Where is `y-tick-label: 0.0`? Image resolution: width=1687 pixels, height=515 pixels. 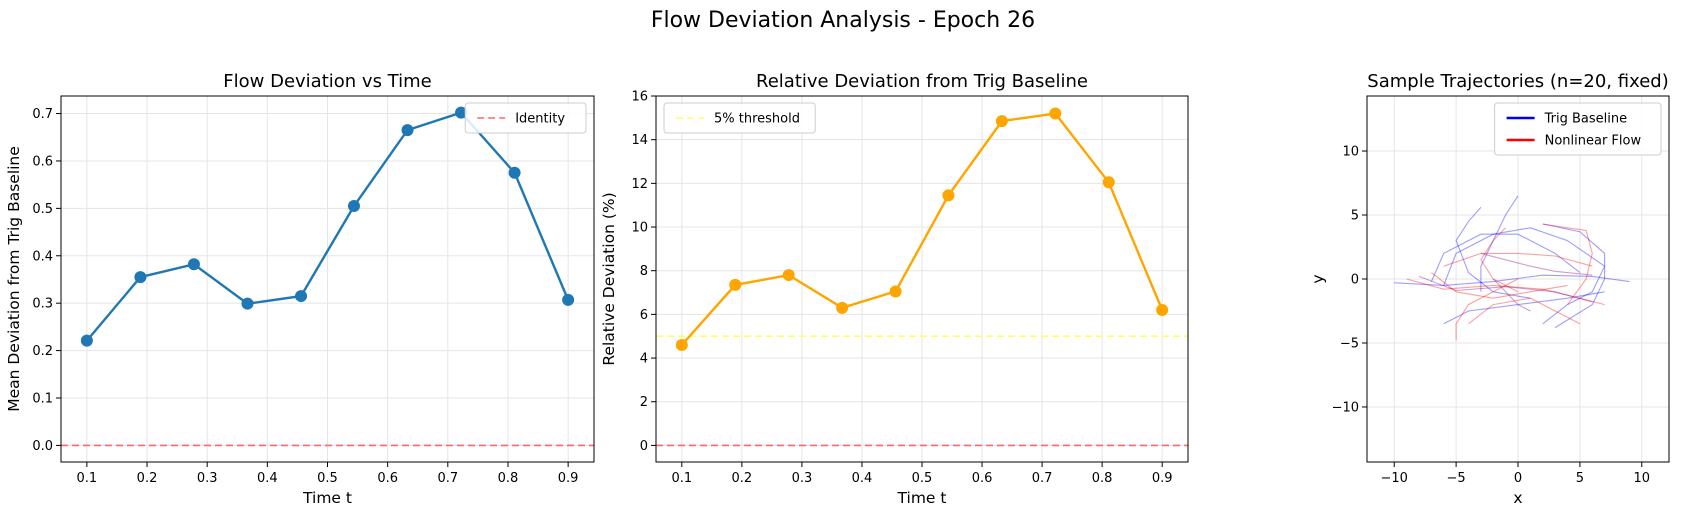 y-tick-label: 0.0 is located at coordinates (42, 446).